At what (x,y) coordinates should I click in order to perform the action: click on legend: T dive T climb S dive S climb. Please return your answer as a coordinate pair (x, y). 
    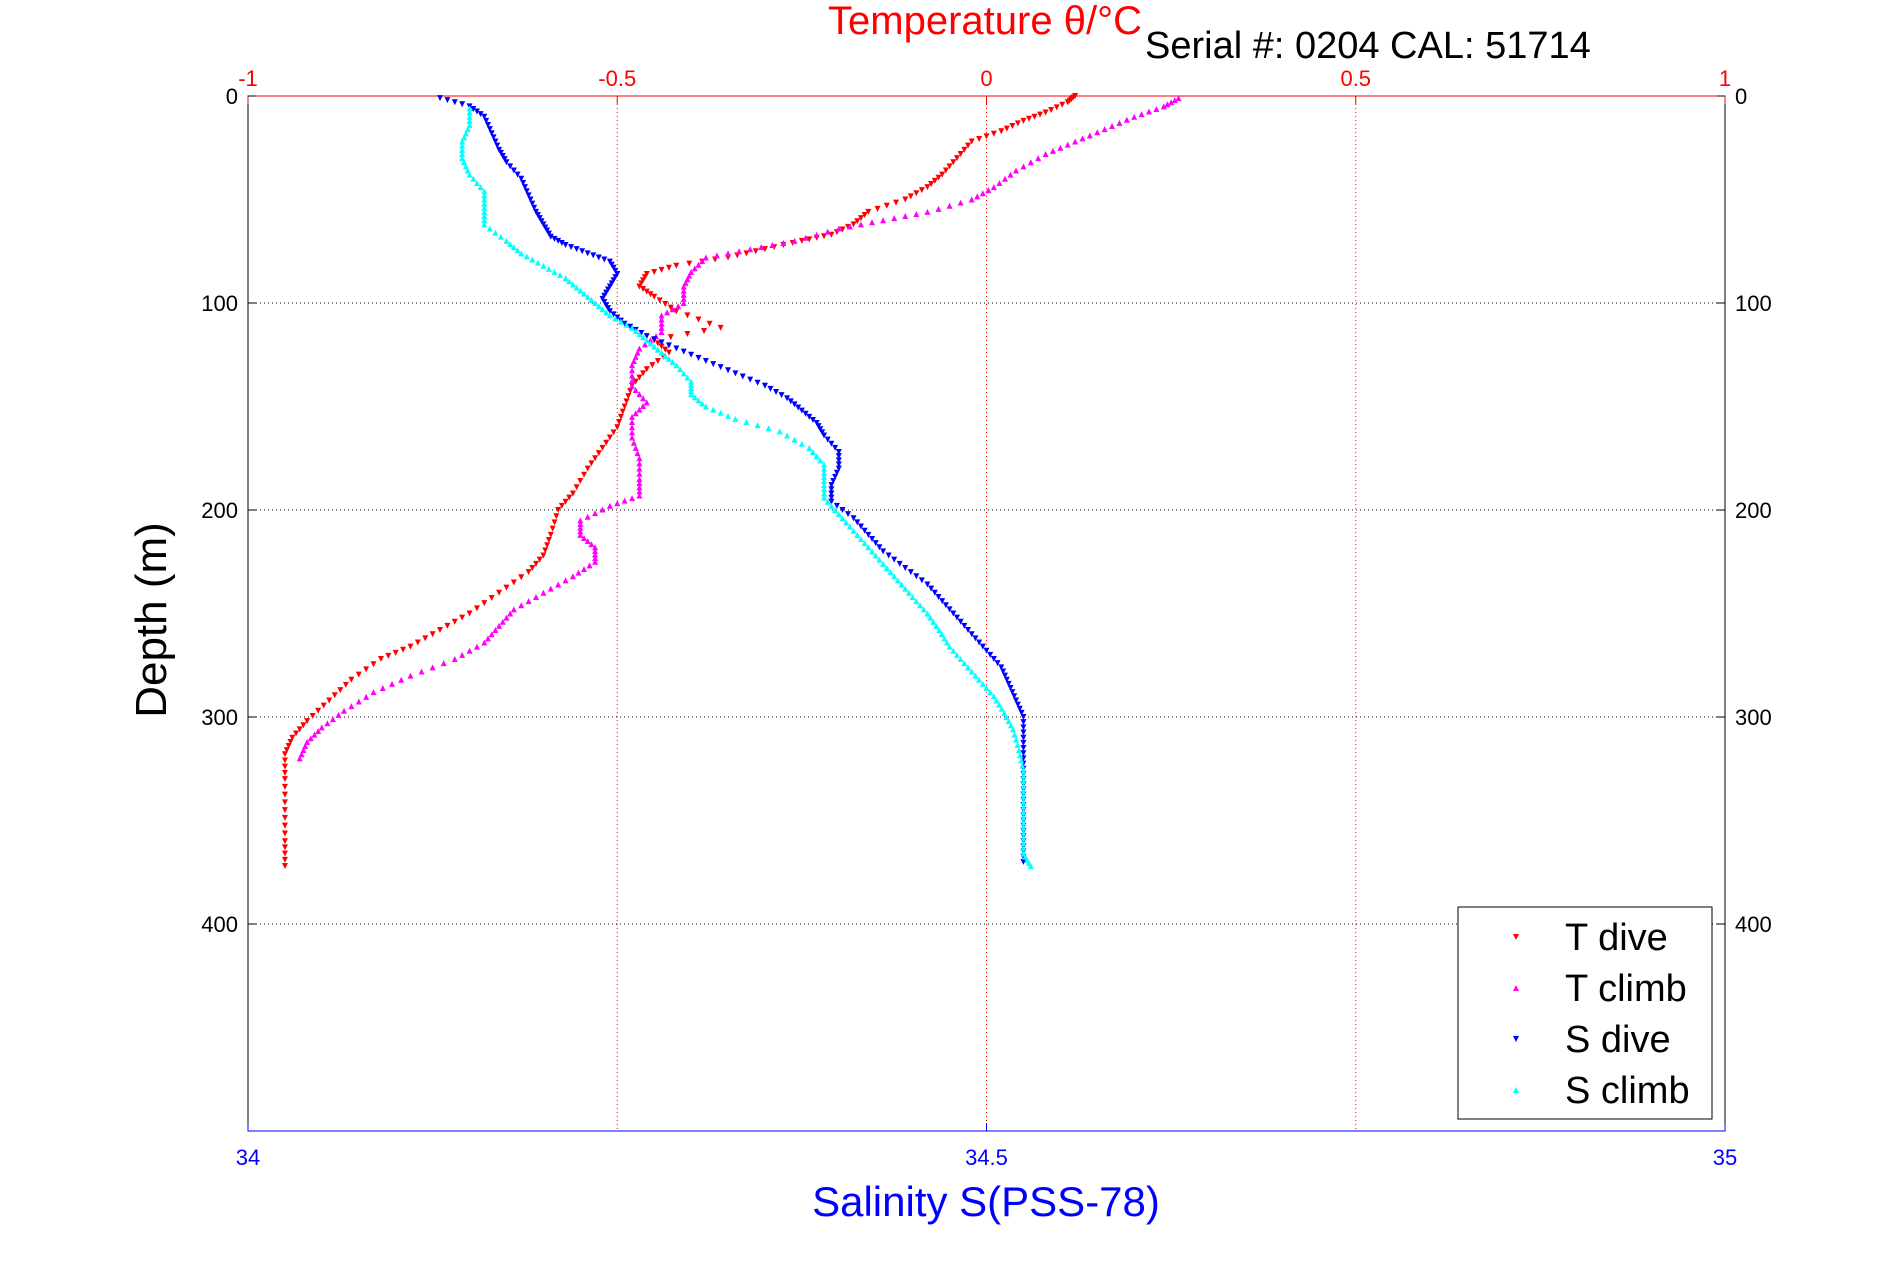
    Looking at the image, I should click on (1585, 1013).